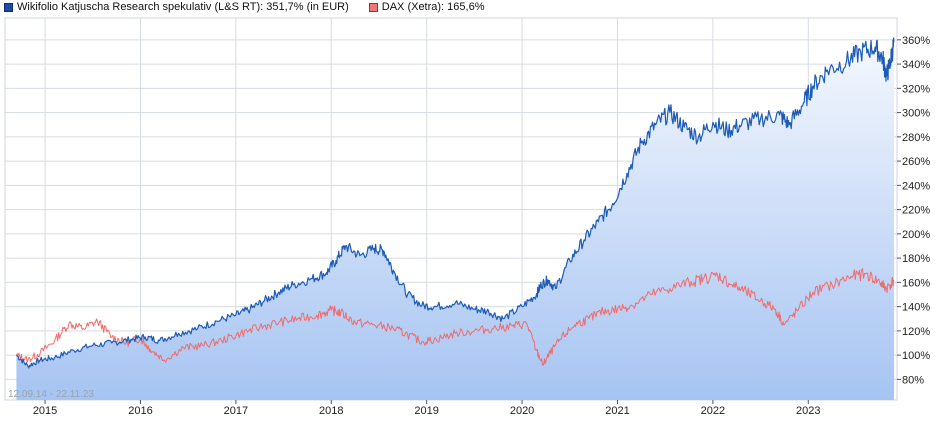 The width and height of the screenshot is (940, 435). What do you see at coordinates (8, 7) in the screenshot?
I see `legend-swatch-wikifolio` at bounding box center [8, 7].